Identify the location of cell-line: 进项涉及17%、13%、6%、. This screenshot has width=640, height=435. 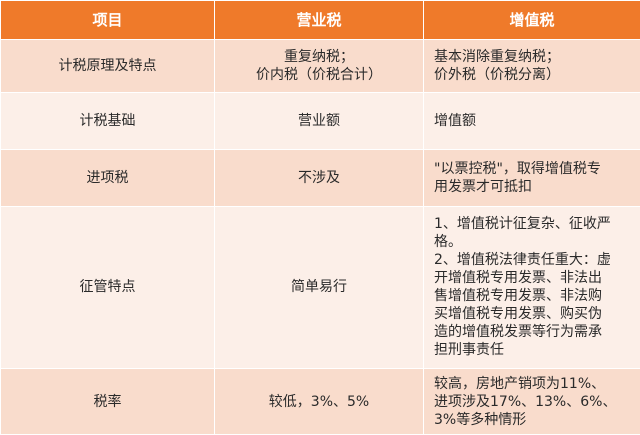
(525, 401).